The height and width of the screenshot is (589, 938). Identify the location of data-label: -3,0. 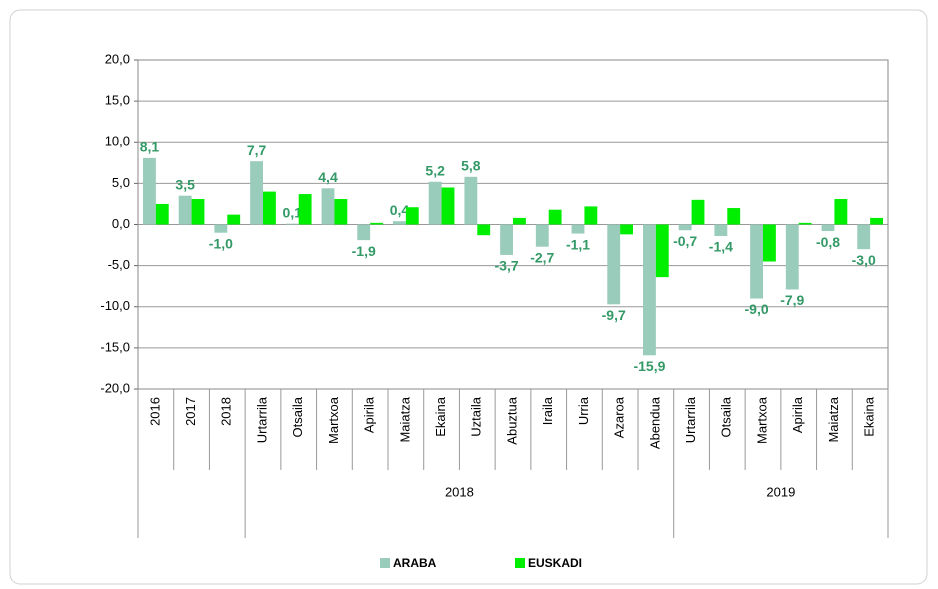
(864, 260).